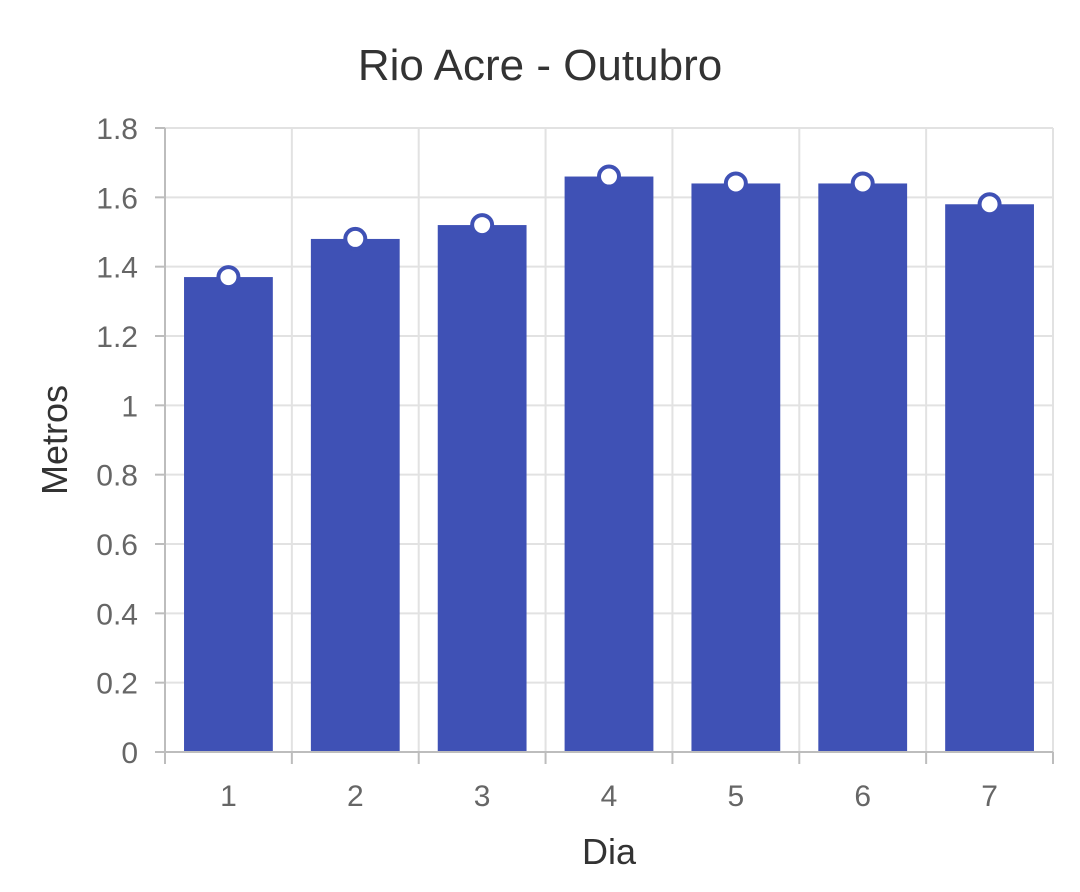  Describe the element at coordinates (540, 65) in the screenshot. I see `chart-title: Rio Acre - Outubro` at that location.